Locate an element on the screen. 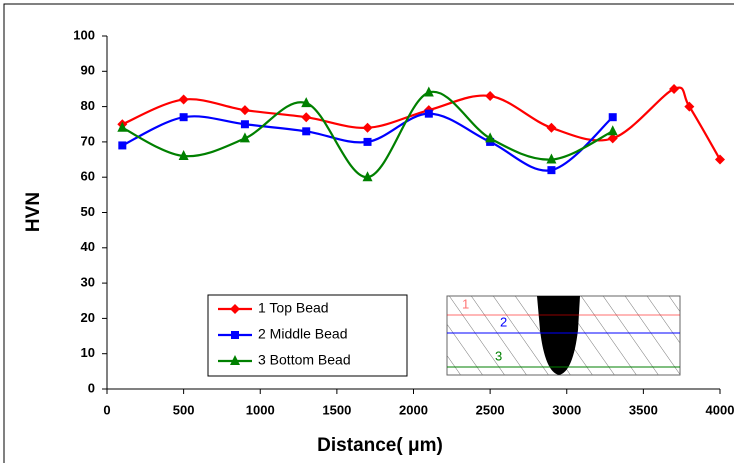  y-tick-label: 70 is located at coordinates (88, 140).